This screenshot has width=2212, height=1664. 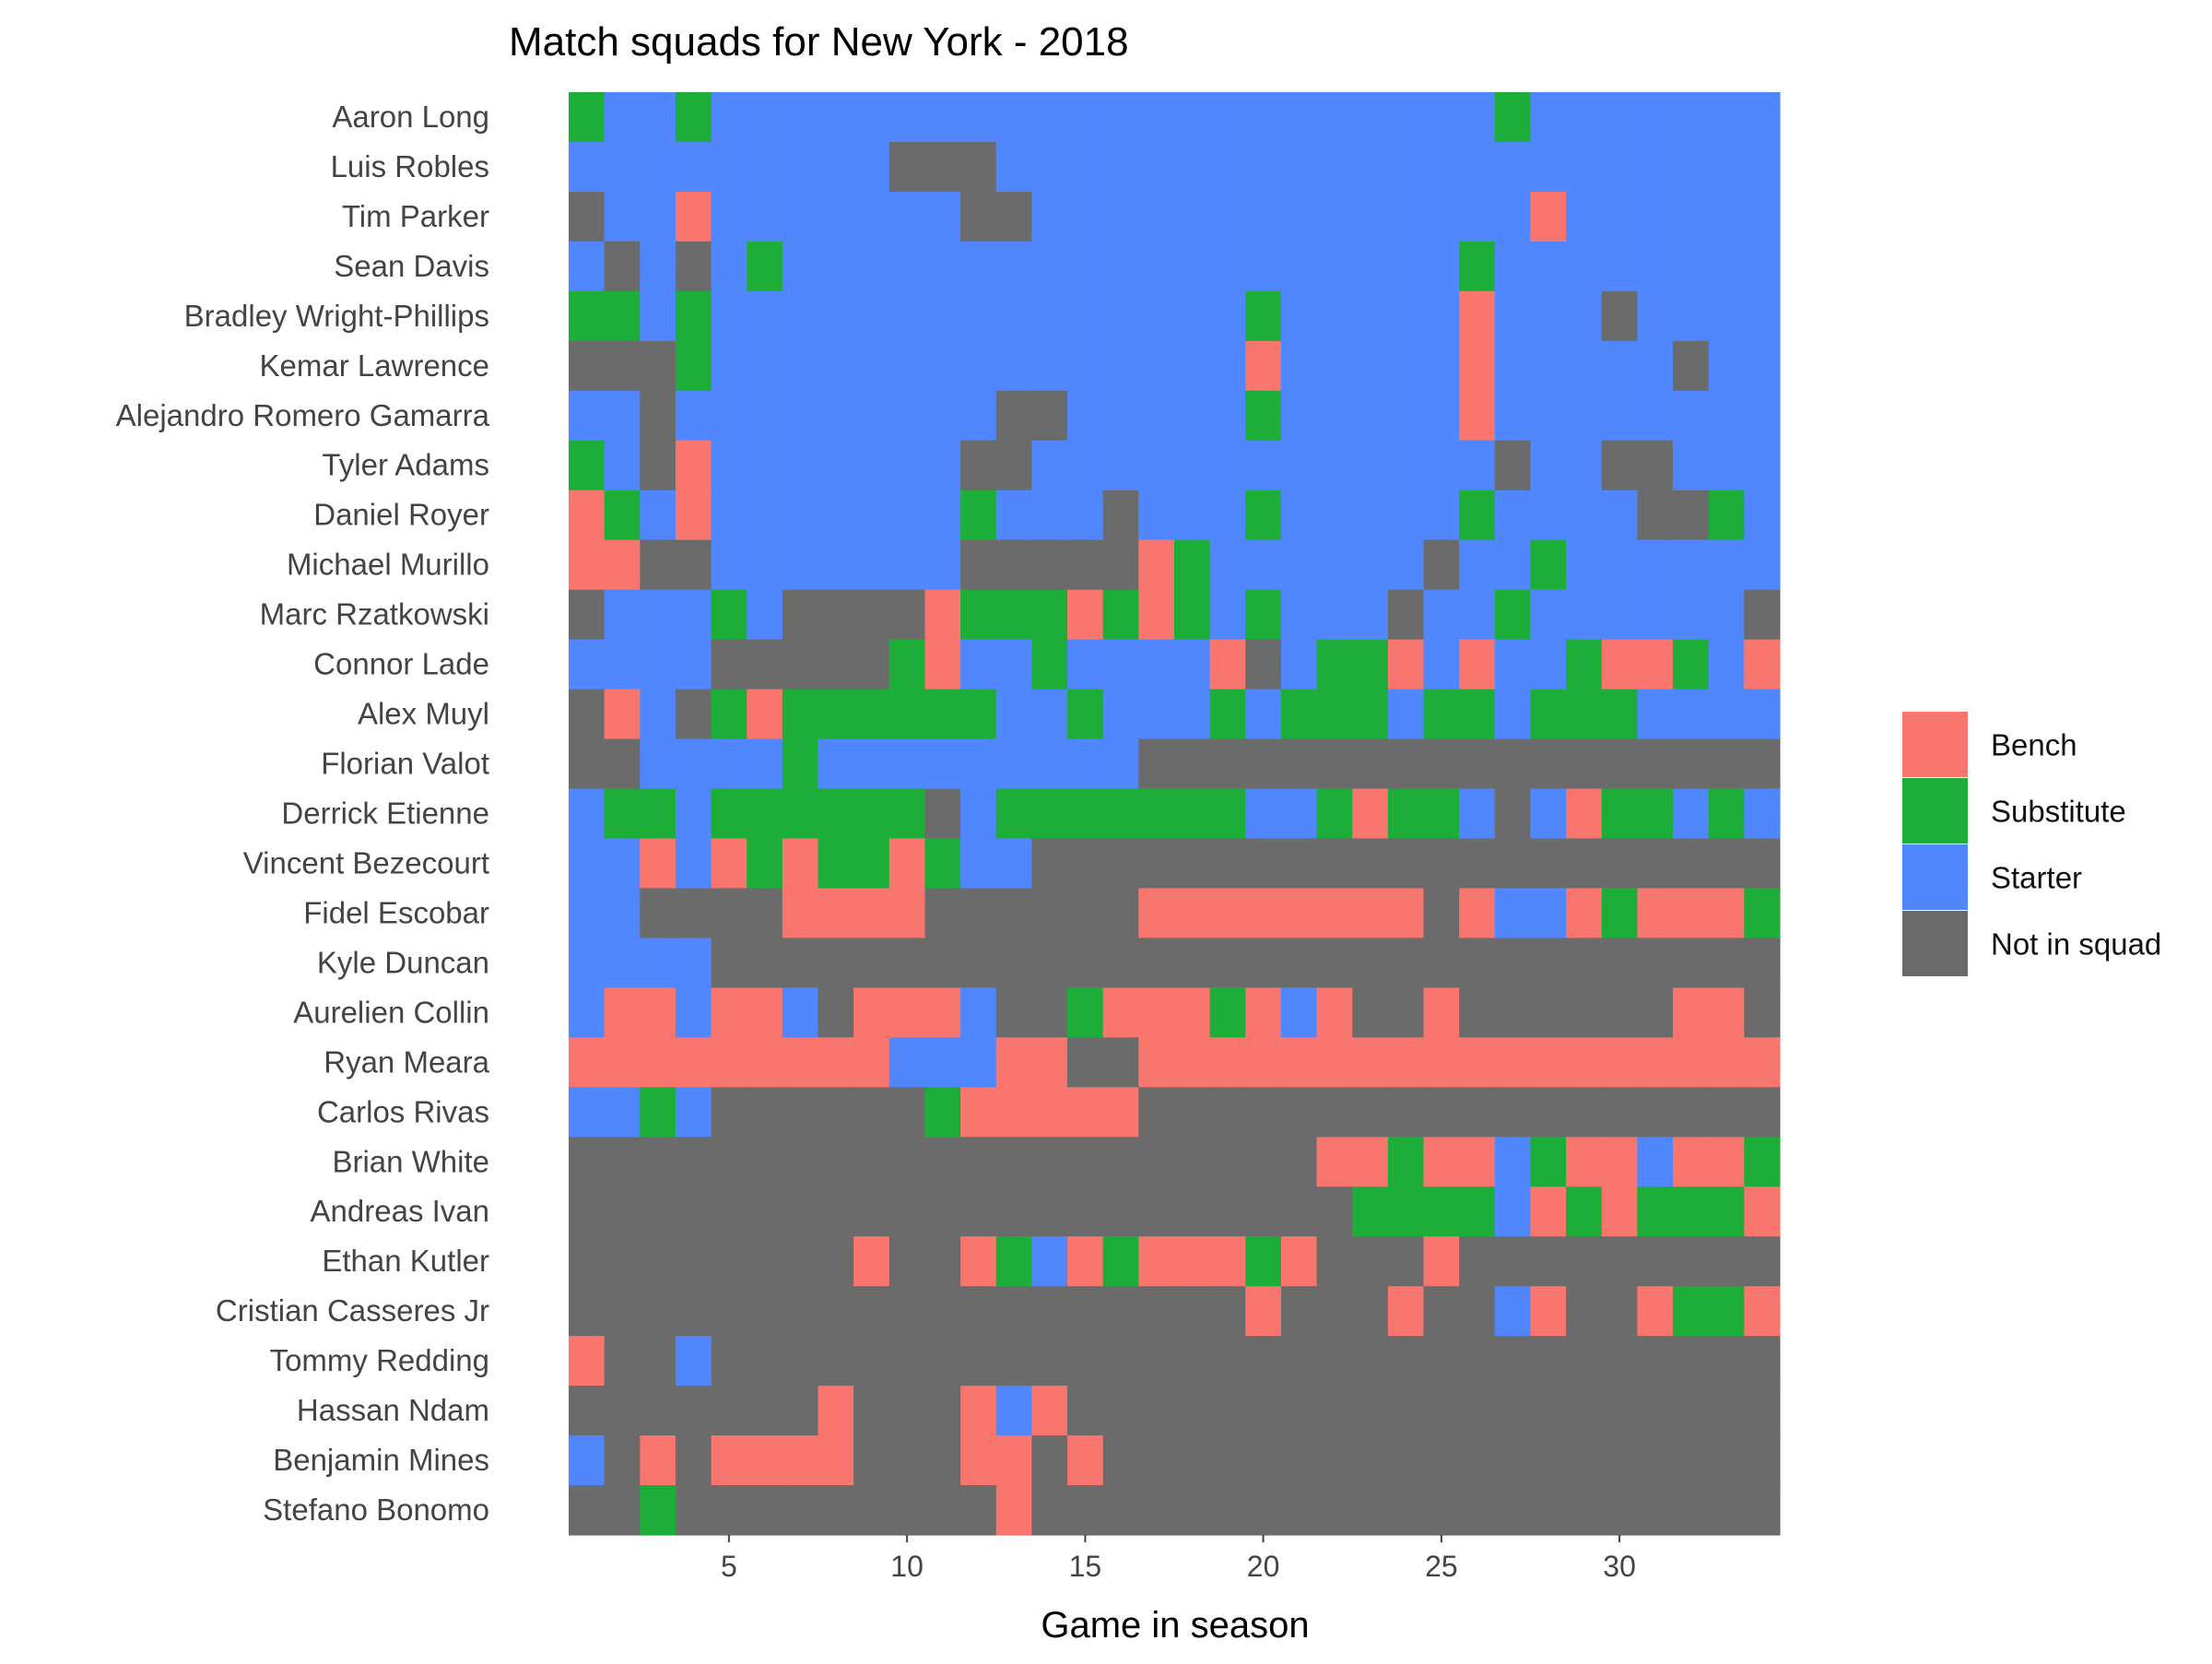 I want to click on legend-label: Bench, so click(x=2034, y=745).